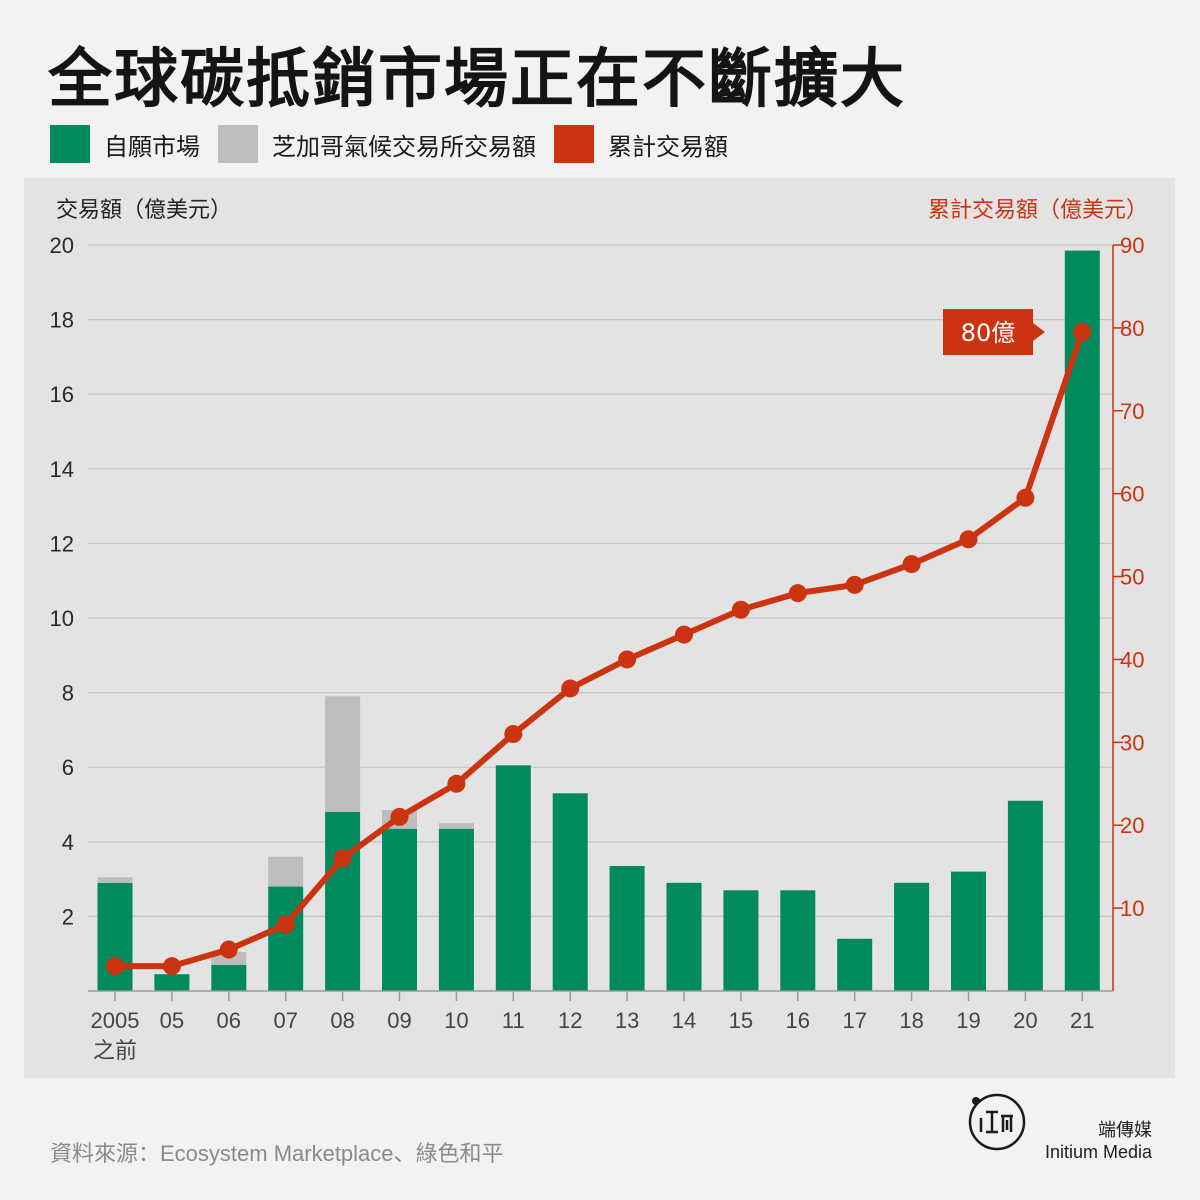 The width and height of the screenshot is (1200, 1200). Describe the element at coordinates (1132, 328) in the screenshot. I see `y2-tick-label: 80` at that location.